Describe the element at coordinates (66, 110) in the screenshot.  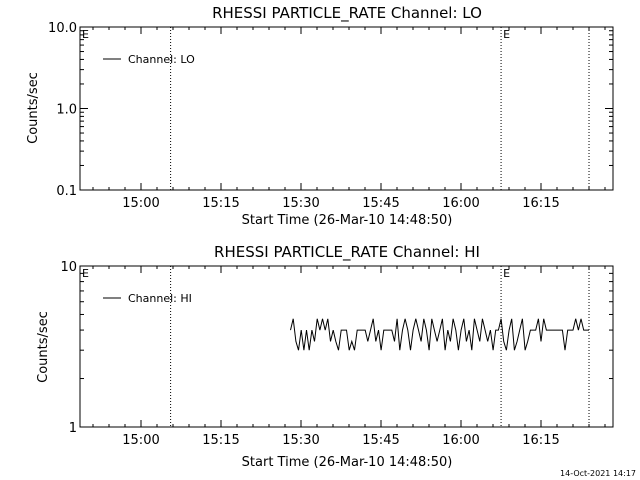
I see `y-tick-label: 1.0` at that location.